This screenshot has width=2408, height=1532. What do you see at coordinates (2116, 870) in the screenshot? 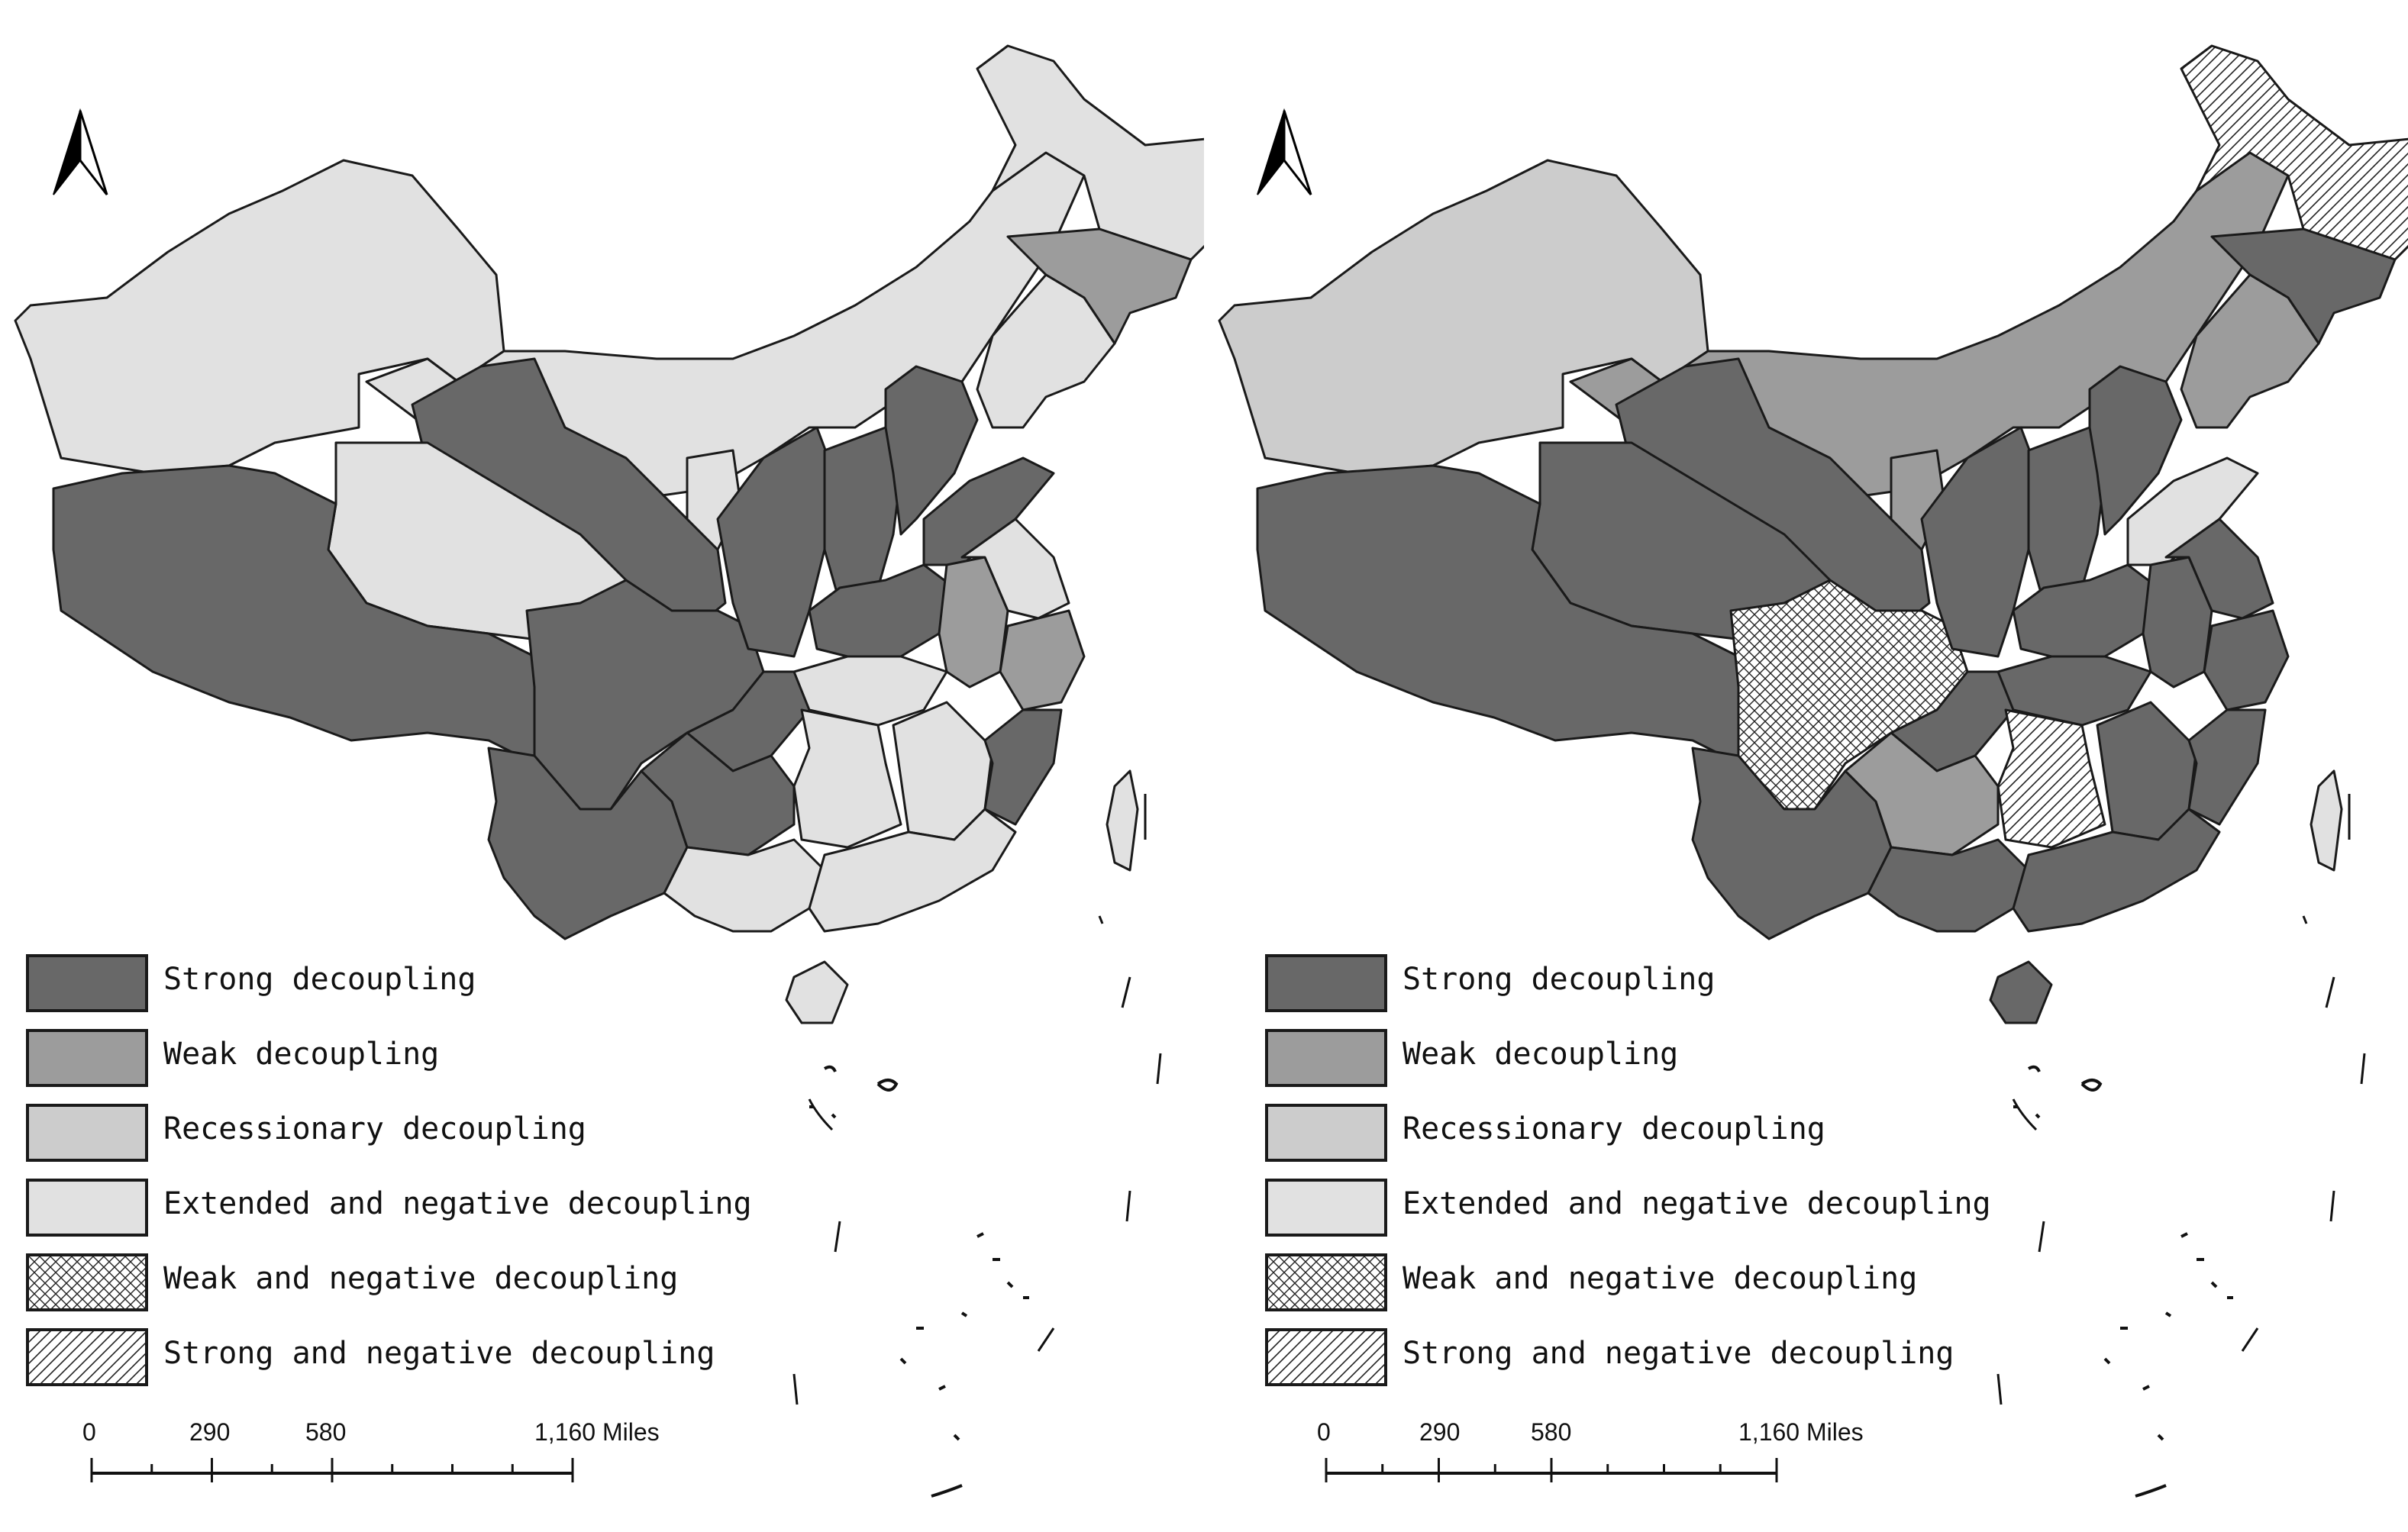
I see `province-guangdong` at bounding box center [2116, 870].